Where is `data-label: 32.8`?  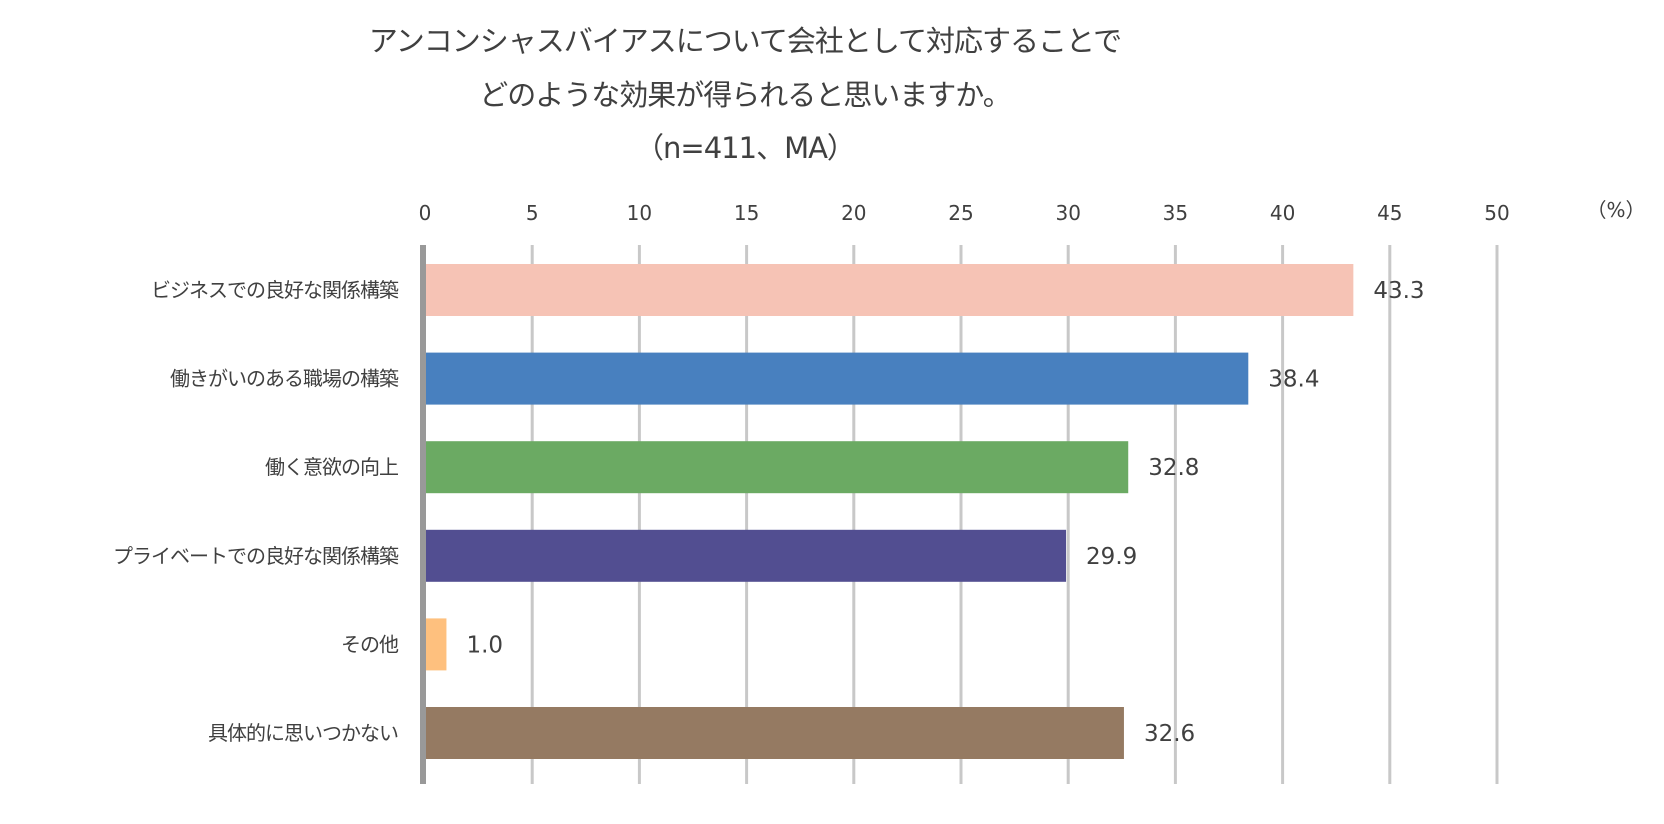 data-label: 32.8 is located at coordinates (1173, 468).